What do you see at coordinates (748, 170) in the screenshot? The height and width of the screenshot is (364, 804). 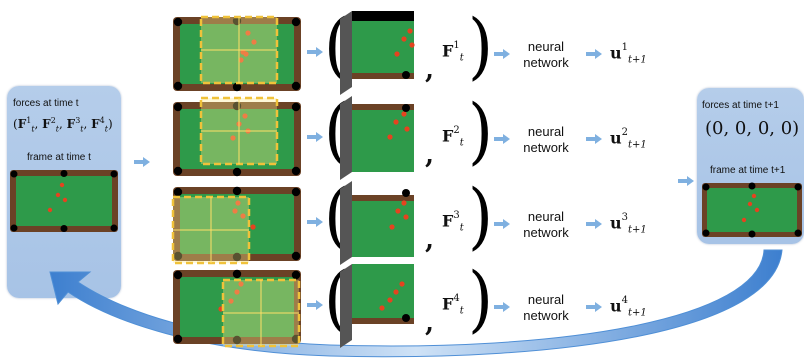 I see `frame-title-next: frame at time t+1` at bounding box center [748, 170].